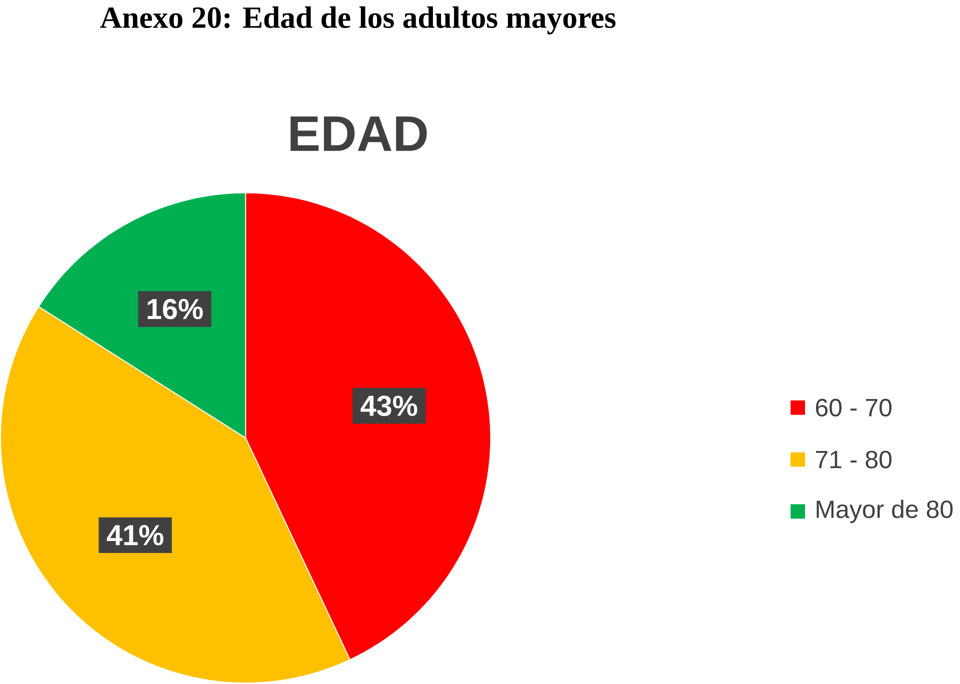 The image size is (960, 684). I want to click on legend-label: Mayor de 80, so click(884, 512).